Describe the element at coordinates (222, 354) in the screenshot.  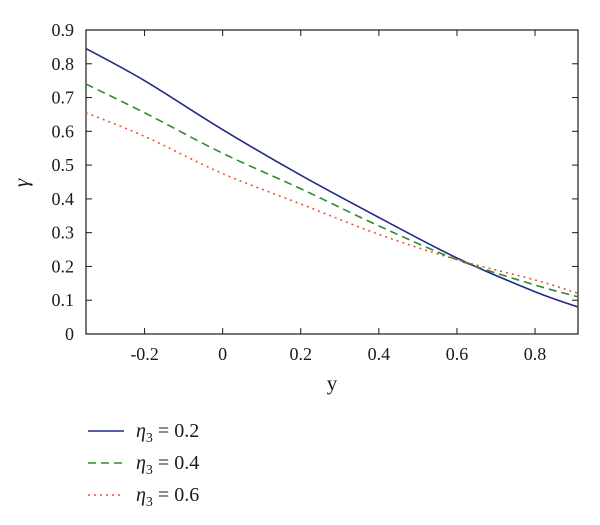
I see `x-tick-label: 0` at that location.